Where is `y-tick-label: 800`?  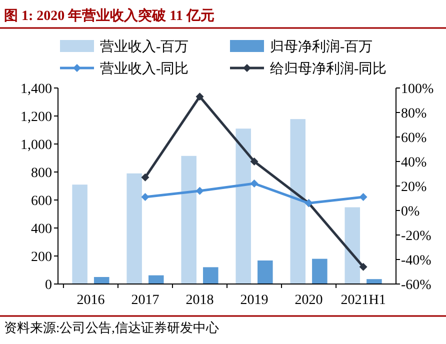 y-tick-label: 800 is located at coordinates (41, 173).